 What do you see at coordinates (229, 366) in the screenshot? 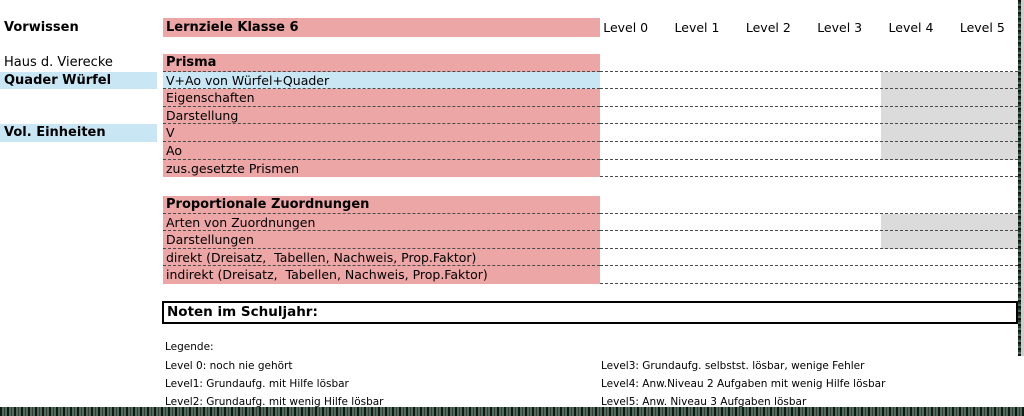
I see `legend-item-level0: Level 0: noch nie gehört` at bounding box center [229, 366].